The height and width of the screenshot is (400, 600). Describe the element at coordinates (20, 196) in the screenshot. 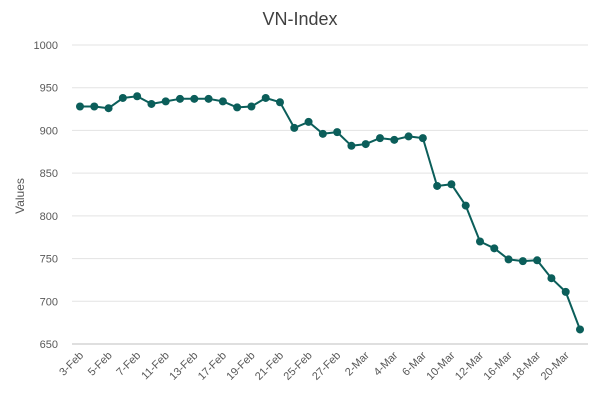

I see `y-axis-label: Values` at that location.